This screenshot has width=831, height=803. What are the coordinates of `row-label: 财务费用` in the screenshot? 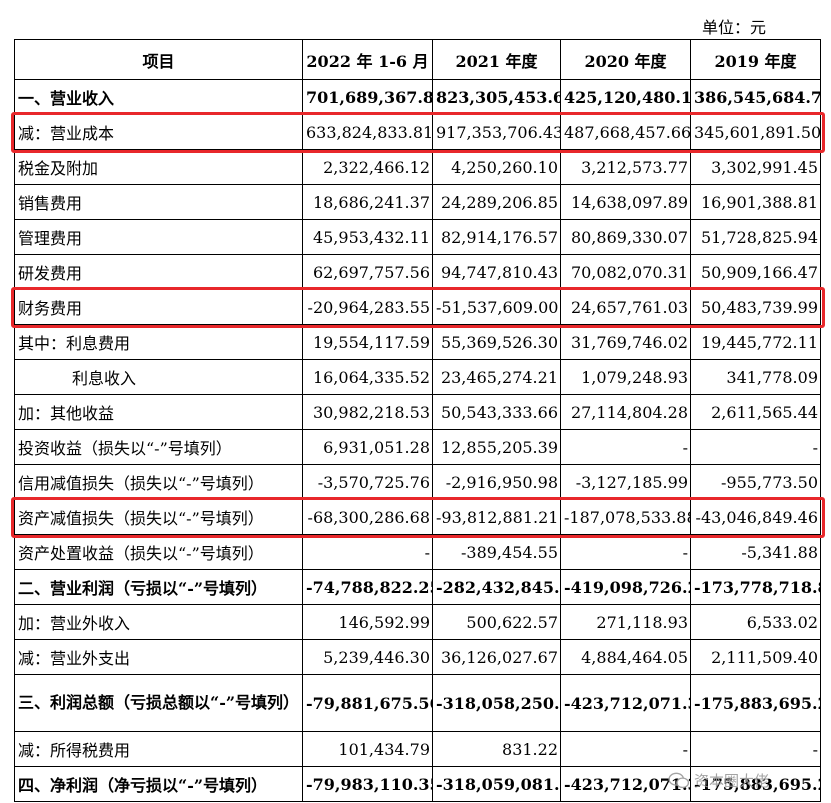 It's located at (158, 307).